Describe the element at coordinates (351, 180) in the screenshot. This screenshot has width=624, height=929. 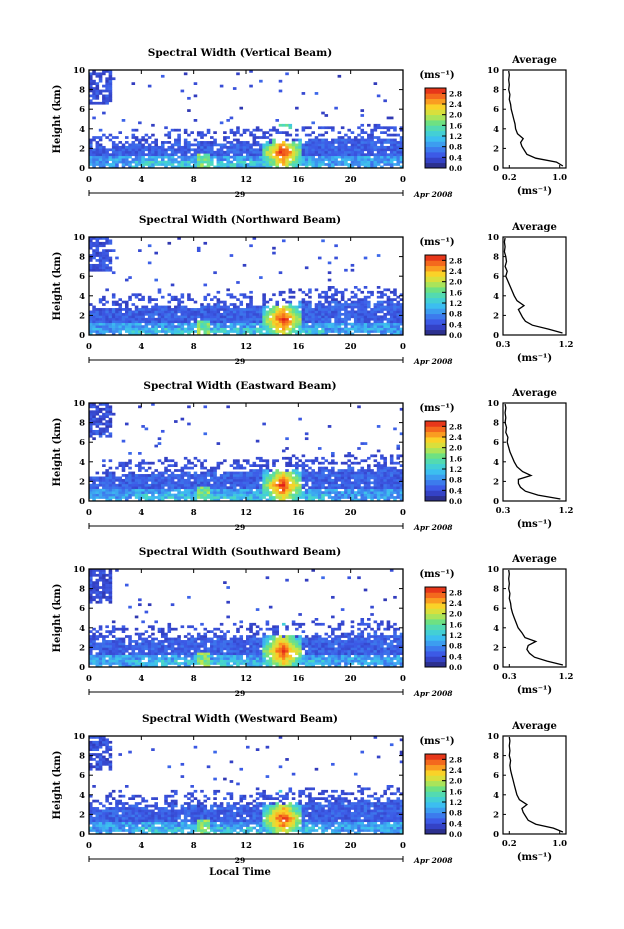
I see `x-tick-label: 20` at that location.